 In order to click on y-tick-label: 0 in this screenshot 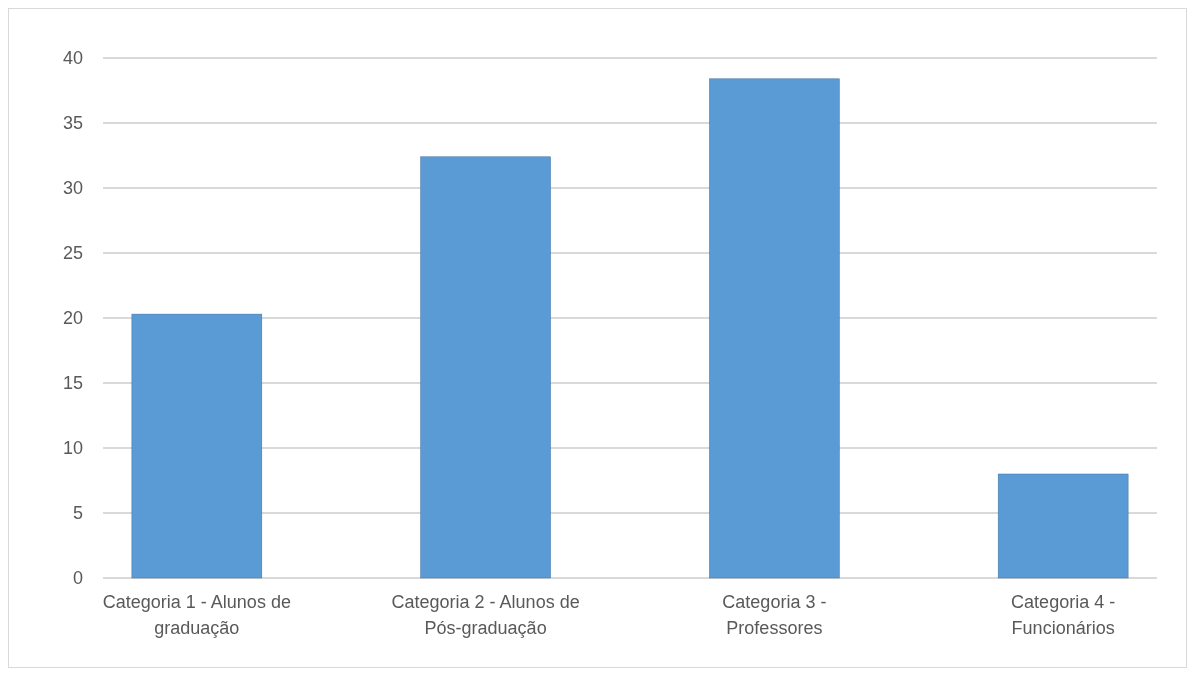, I will do `click(77, 578)`.